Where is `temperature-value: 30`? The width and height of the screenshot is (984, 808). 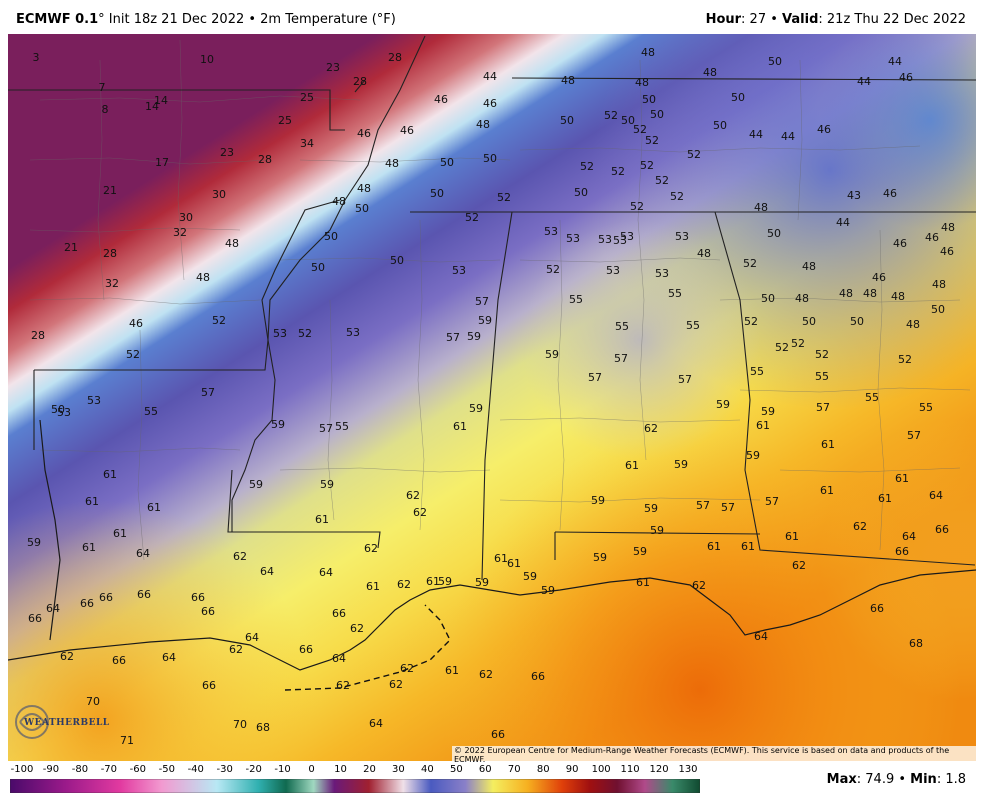 temperature-value: 30 is located at coordinates (186, 217).